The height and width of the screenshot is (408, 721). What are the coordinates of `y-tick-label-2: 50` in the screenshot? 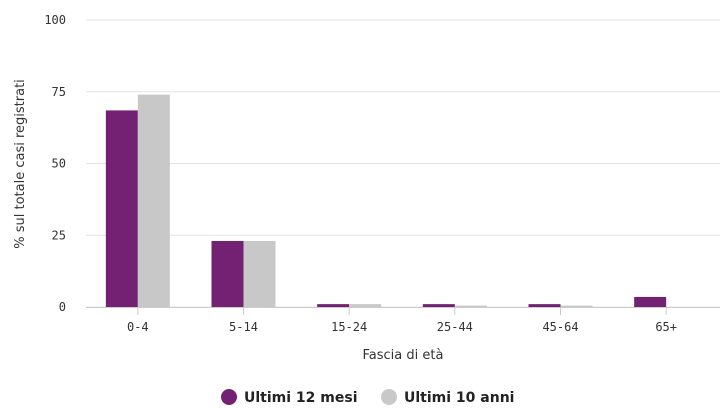 It's located at (59, 164).